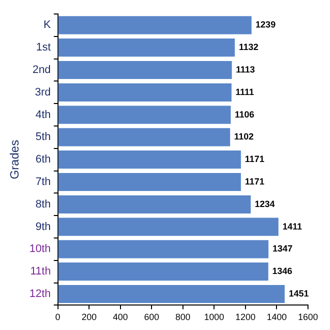  Describe the element at coordinates (276, 317) in the screenshot. I see `x-tick-label: 1400` at that location.